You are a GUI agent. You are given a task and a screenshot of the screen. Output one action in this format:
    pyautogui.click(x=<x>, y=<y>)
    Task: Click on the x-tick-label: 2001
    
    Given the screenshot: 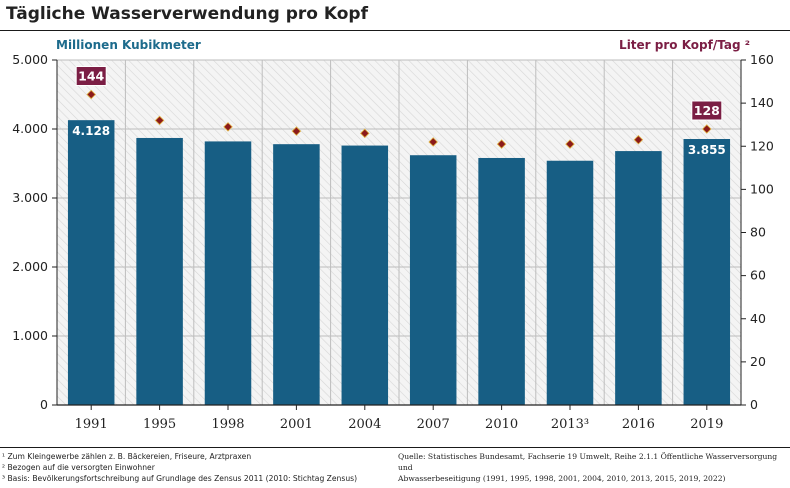 What is the action you would take?
    pyautogui.click(x=296, y=424)
    